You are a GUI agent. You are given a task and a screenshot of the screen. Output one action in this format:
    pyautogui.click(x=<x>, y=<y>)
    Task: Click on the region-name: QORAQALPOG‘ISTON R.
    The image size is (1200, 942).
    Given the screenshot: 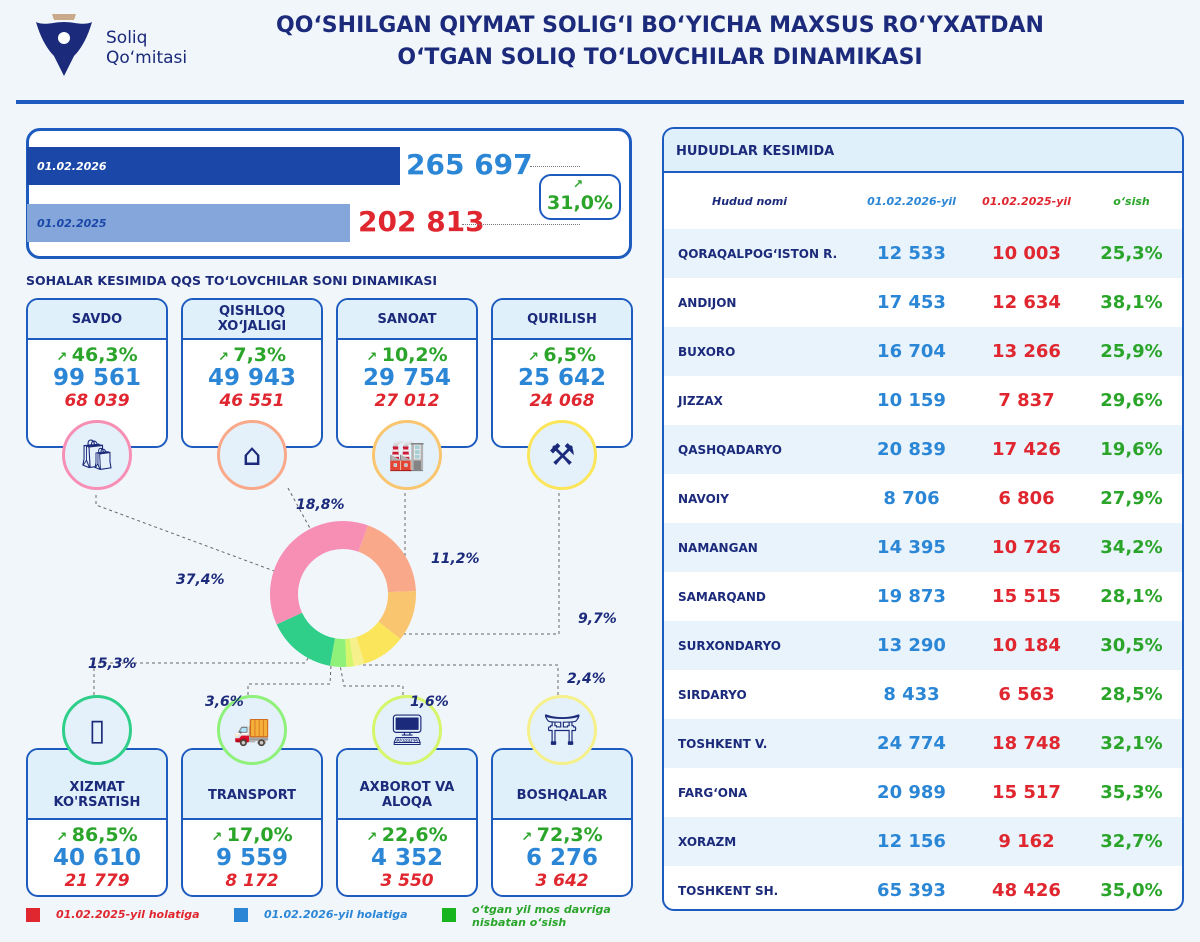 What is the action you would take?
    pyautogui.click(x=758, y=253)
    